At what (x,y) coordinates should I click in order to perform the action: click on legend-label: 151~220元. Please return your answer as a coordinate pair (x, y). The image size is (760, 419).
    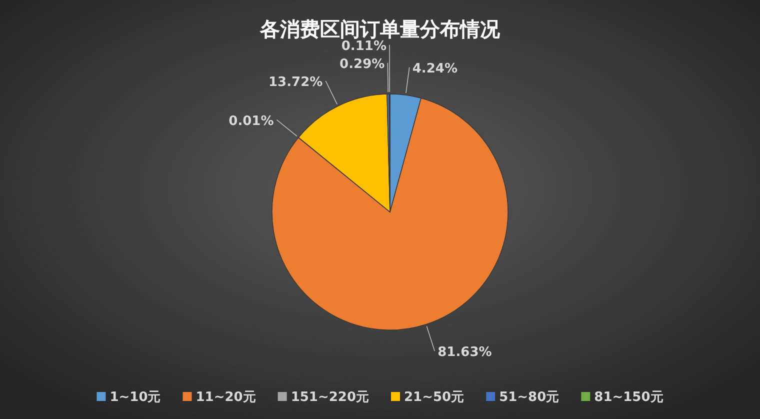
    Looking at the image, I should click on (329, 397).